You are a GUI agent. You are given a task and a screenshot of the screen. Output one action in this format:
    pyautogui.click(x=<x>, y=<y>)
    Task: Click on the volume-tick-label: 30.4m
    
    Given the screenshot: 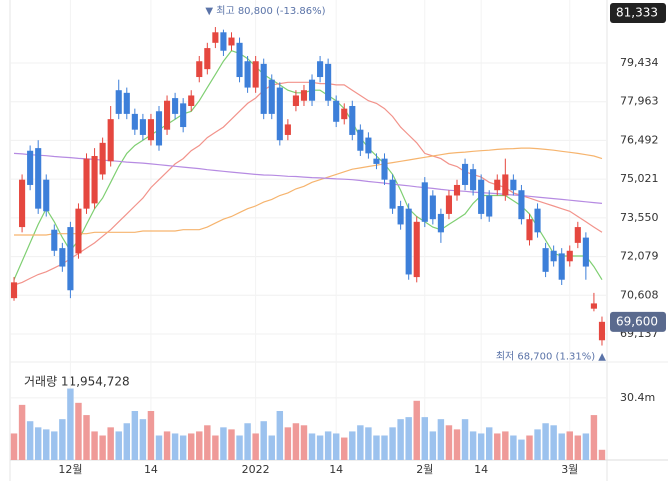 What is the action you would take?
    pyautogui.click(x=637, y=397)
    